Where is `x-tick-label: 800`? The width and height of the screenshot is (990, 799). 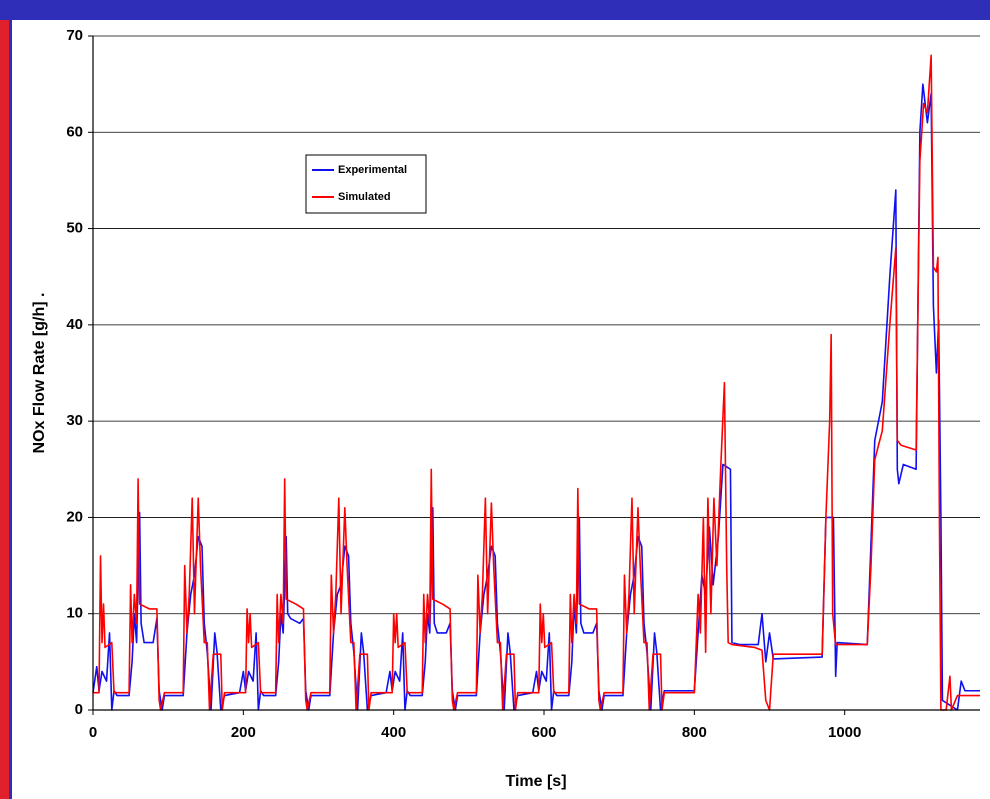
x-tick-label: 800 is located at coordinates (694, 732).